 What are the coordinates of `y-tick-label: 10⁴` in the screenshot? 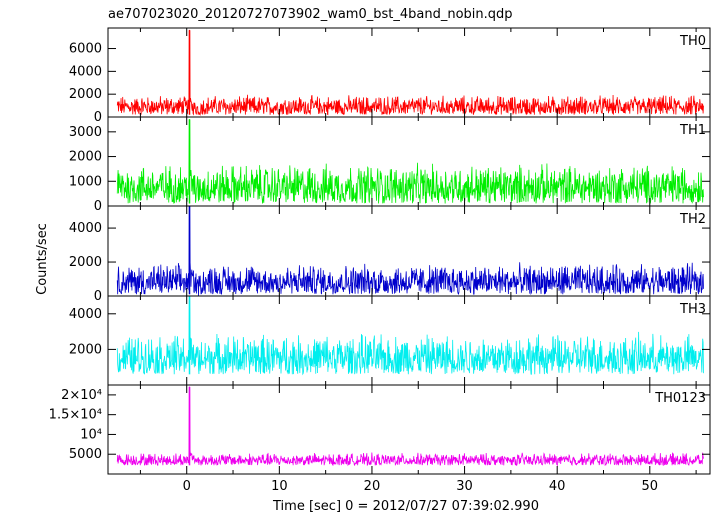 It's located at (91, 434).